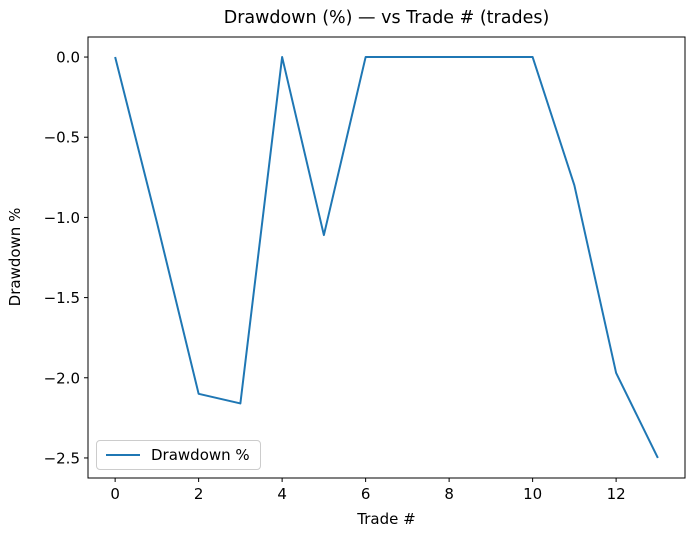 The height and width of the screenshot is (546, 695). Describe the element at coordinates (14, 257) in the screenshot. I see `y-axis-label: Drawdown %` at that location.